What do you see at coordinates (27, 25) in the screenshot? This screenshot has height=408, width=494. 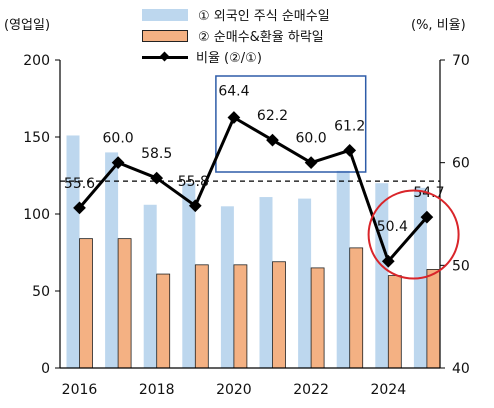 I see `left-axis-unit: (영업일)` at bounding box center [27, 25].